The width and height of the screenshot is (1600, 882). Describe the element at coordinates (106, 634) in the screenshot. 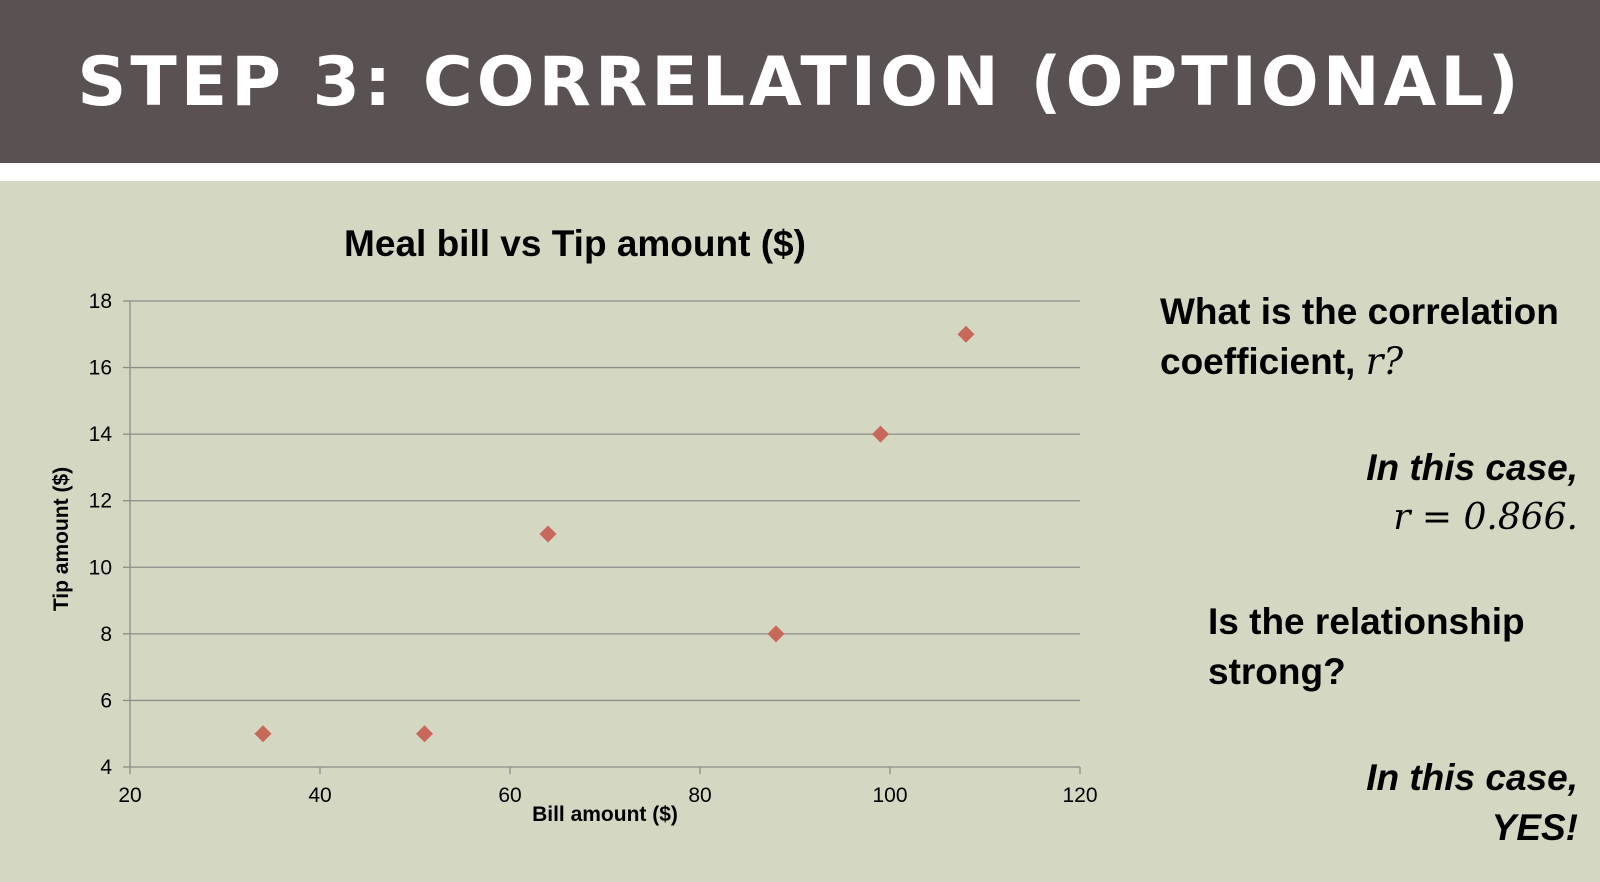

I see `y-tick-label-8: 8` at that location.